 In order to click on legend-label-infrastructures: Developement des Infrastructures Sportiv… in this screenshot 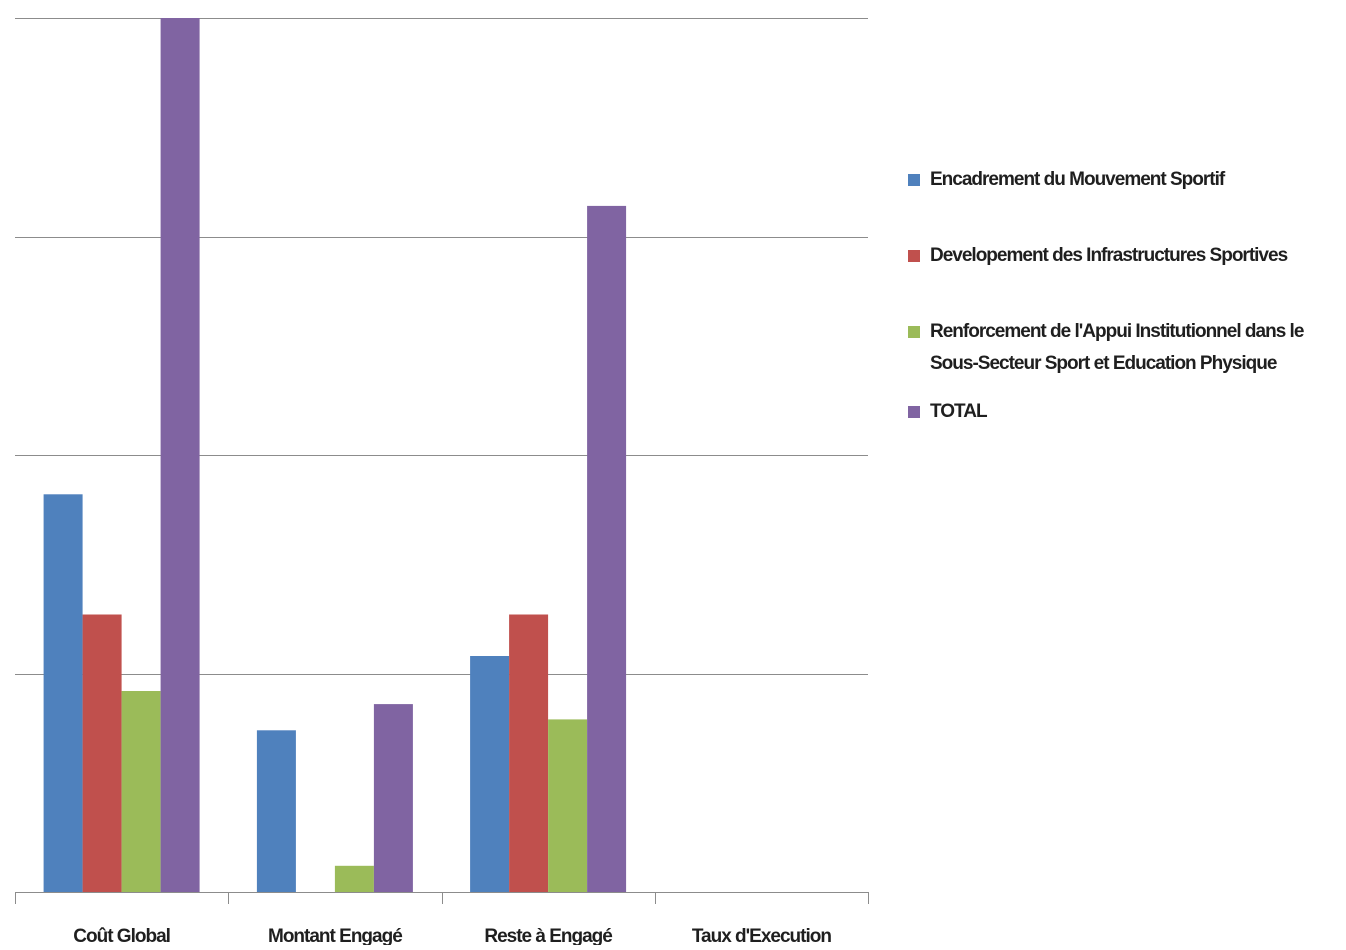, I will do `click(1109, 255)`.